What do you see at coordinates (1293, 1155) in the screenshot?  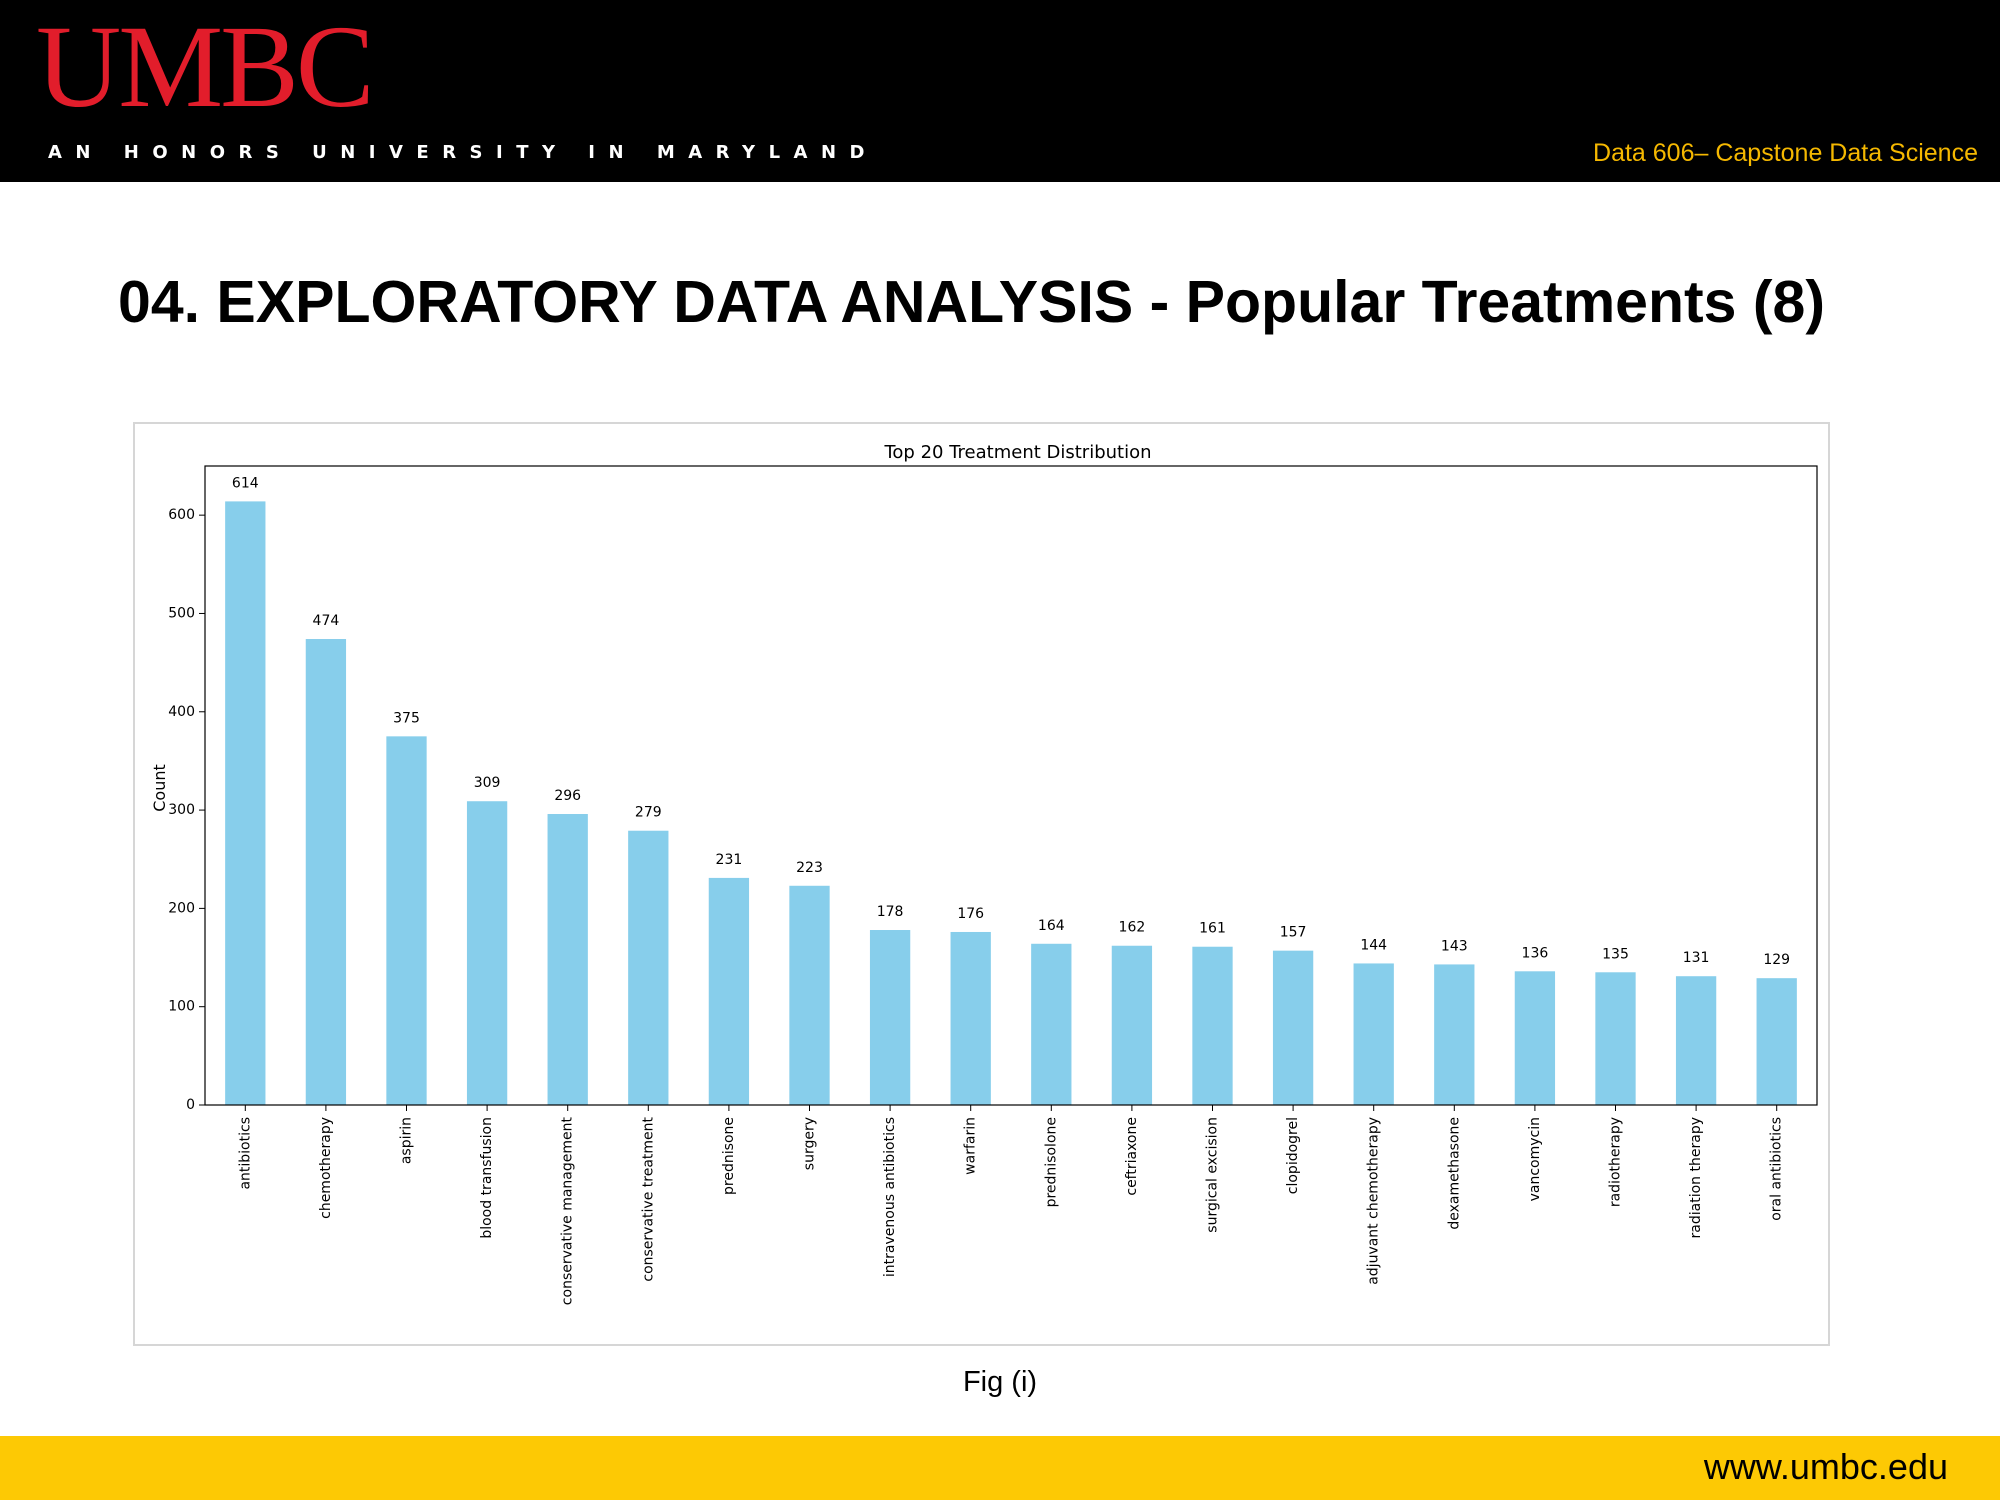 I see `x-tick-label: clopidogrel` at bounding box center [1293, 1155].